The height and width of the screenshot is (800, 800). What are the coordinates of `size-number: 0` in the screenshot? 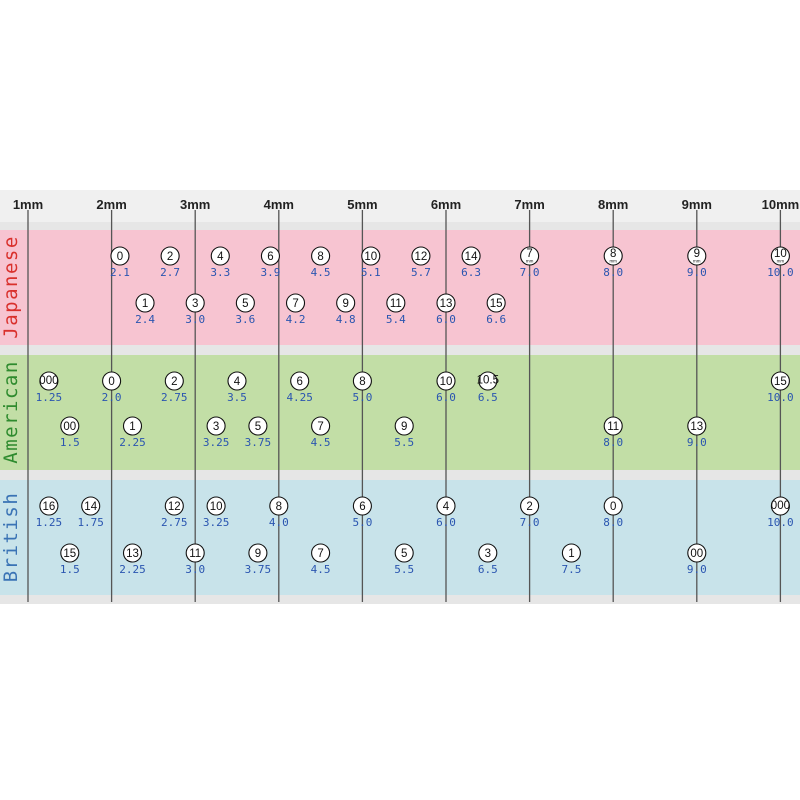 It's located at (613, 507).